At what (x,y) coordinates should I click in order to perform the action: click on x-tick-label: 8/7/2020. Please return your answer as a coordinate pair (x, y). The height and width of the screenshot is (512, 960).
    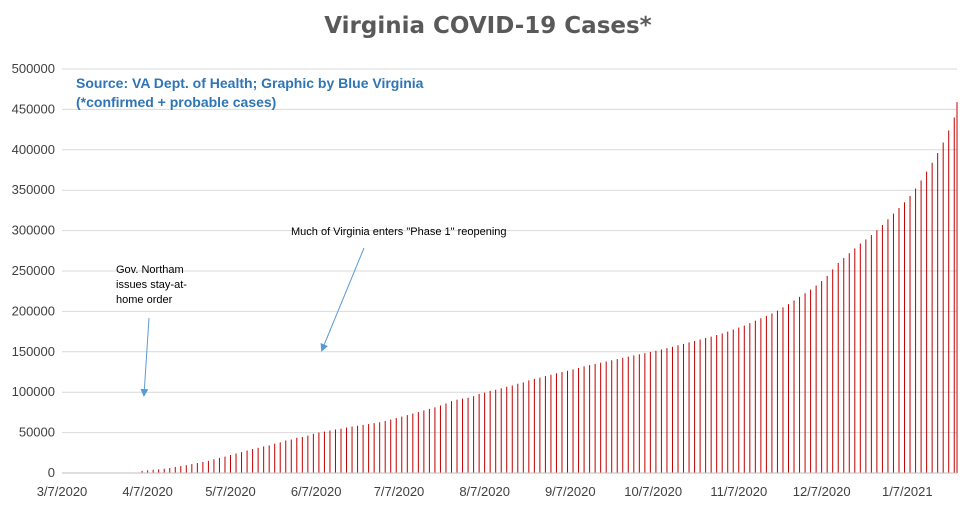
    Looking at the image, I should click on (484, 491).